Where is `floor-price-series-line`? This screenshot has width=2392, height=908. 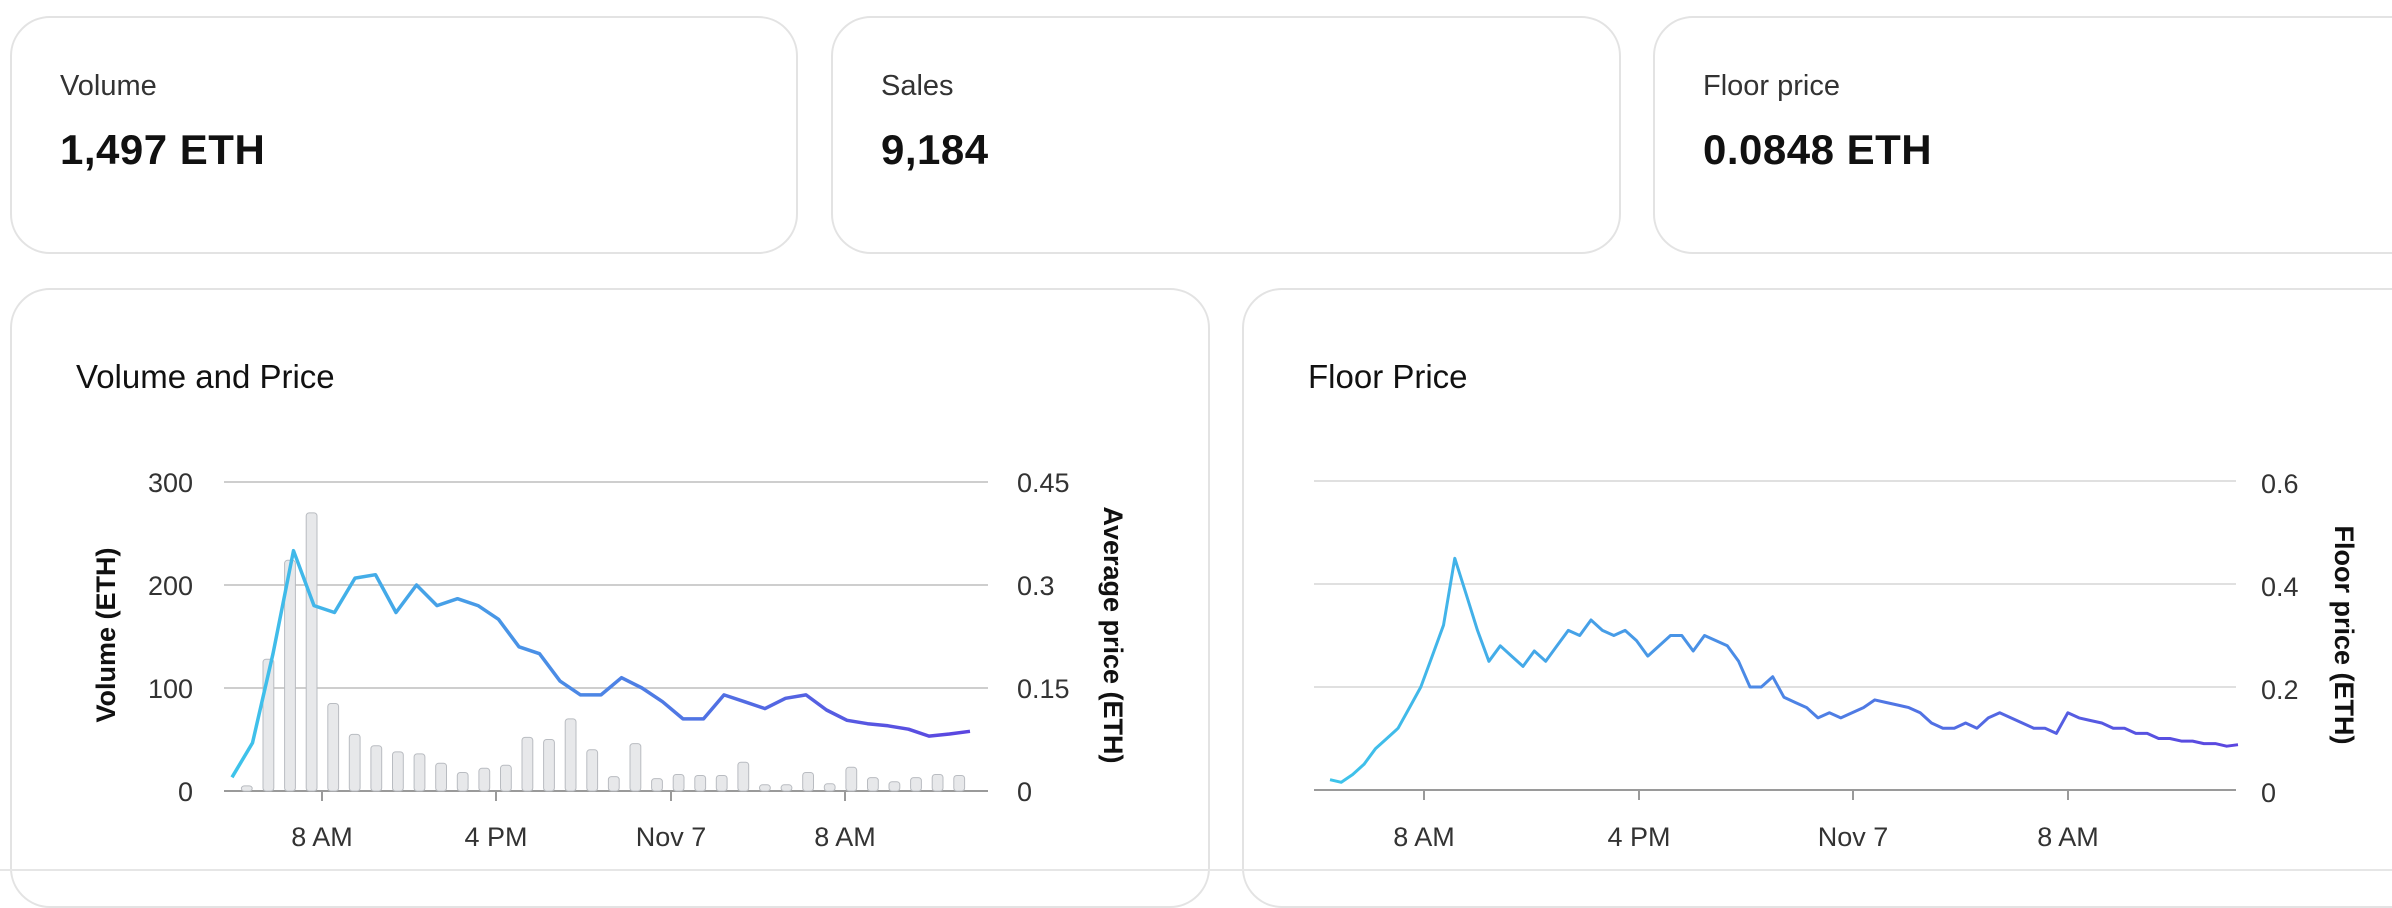 floor-price-series-line is located at coordinates (1784, 670).